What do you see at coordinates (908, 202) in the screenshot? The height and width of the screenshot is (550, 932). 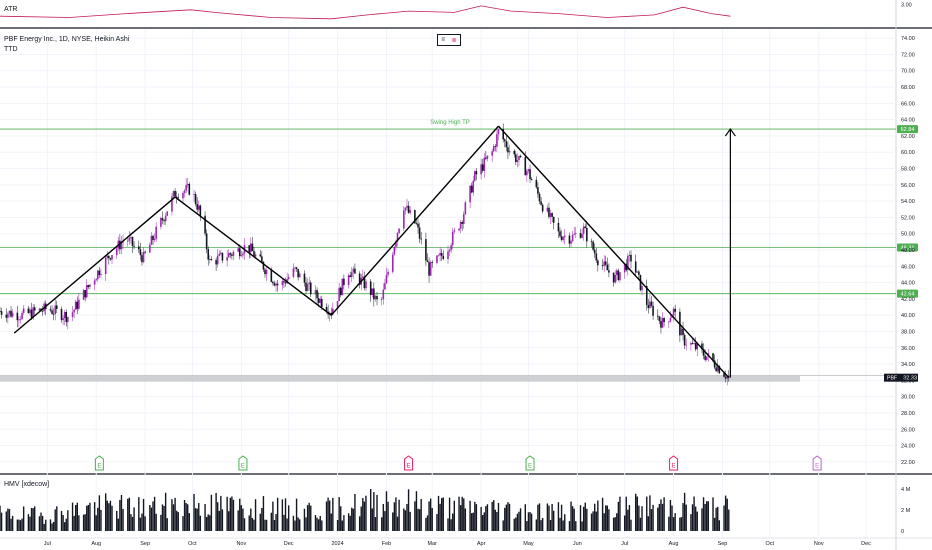 I see `y-tick-label: 54.00` at bounding box center [908, 202].